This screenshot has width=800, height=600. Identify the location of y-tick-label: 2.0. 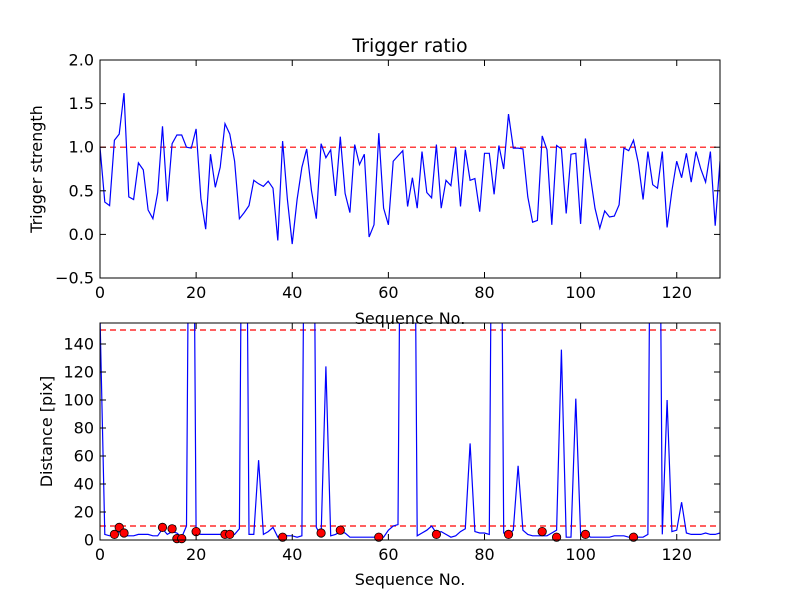
(81, 60).